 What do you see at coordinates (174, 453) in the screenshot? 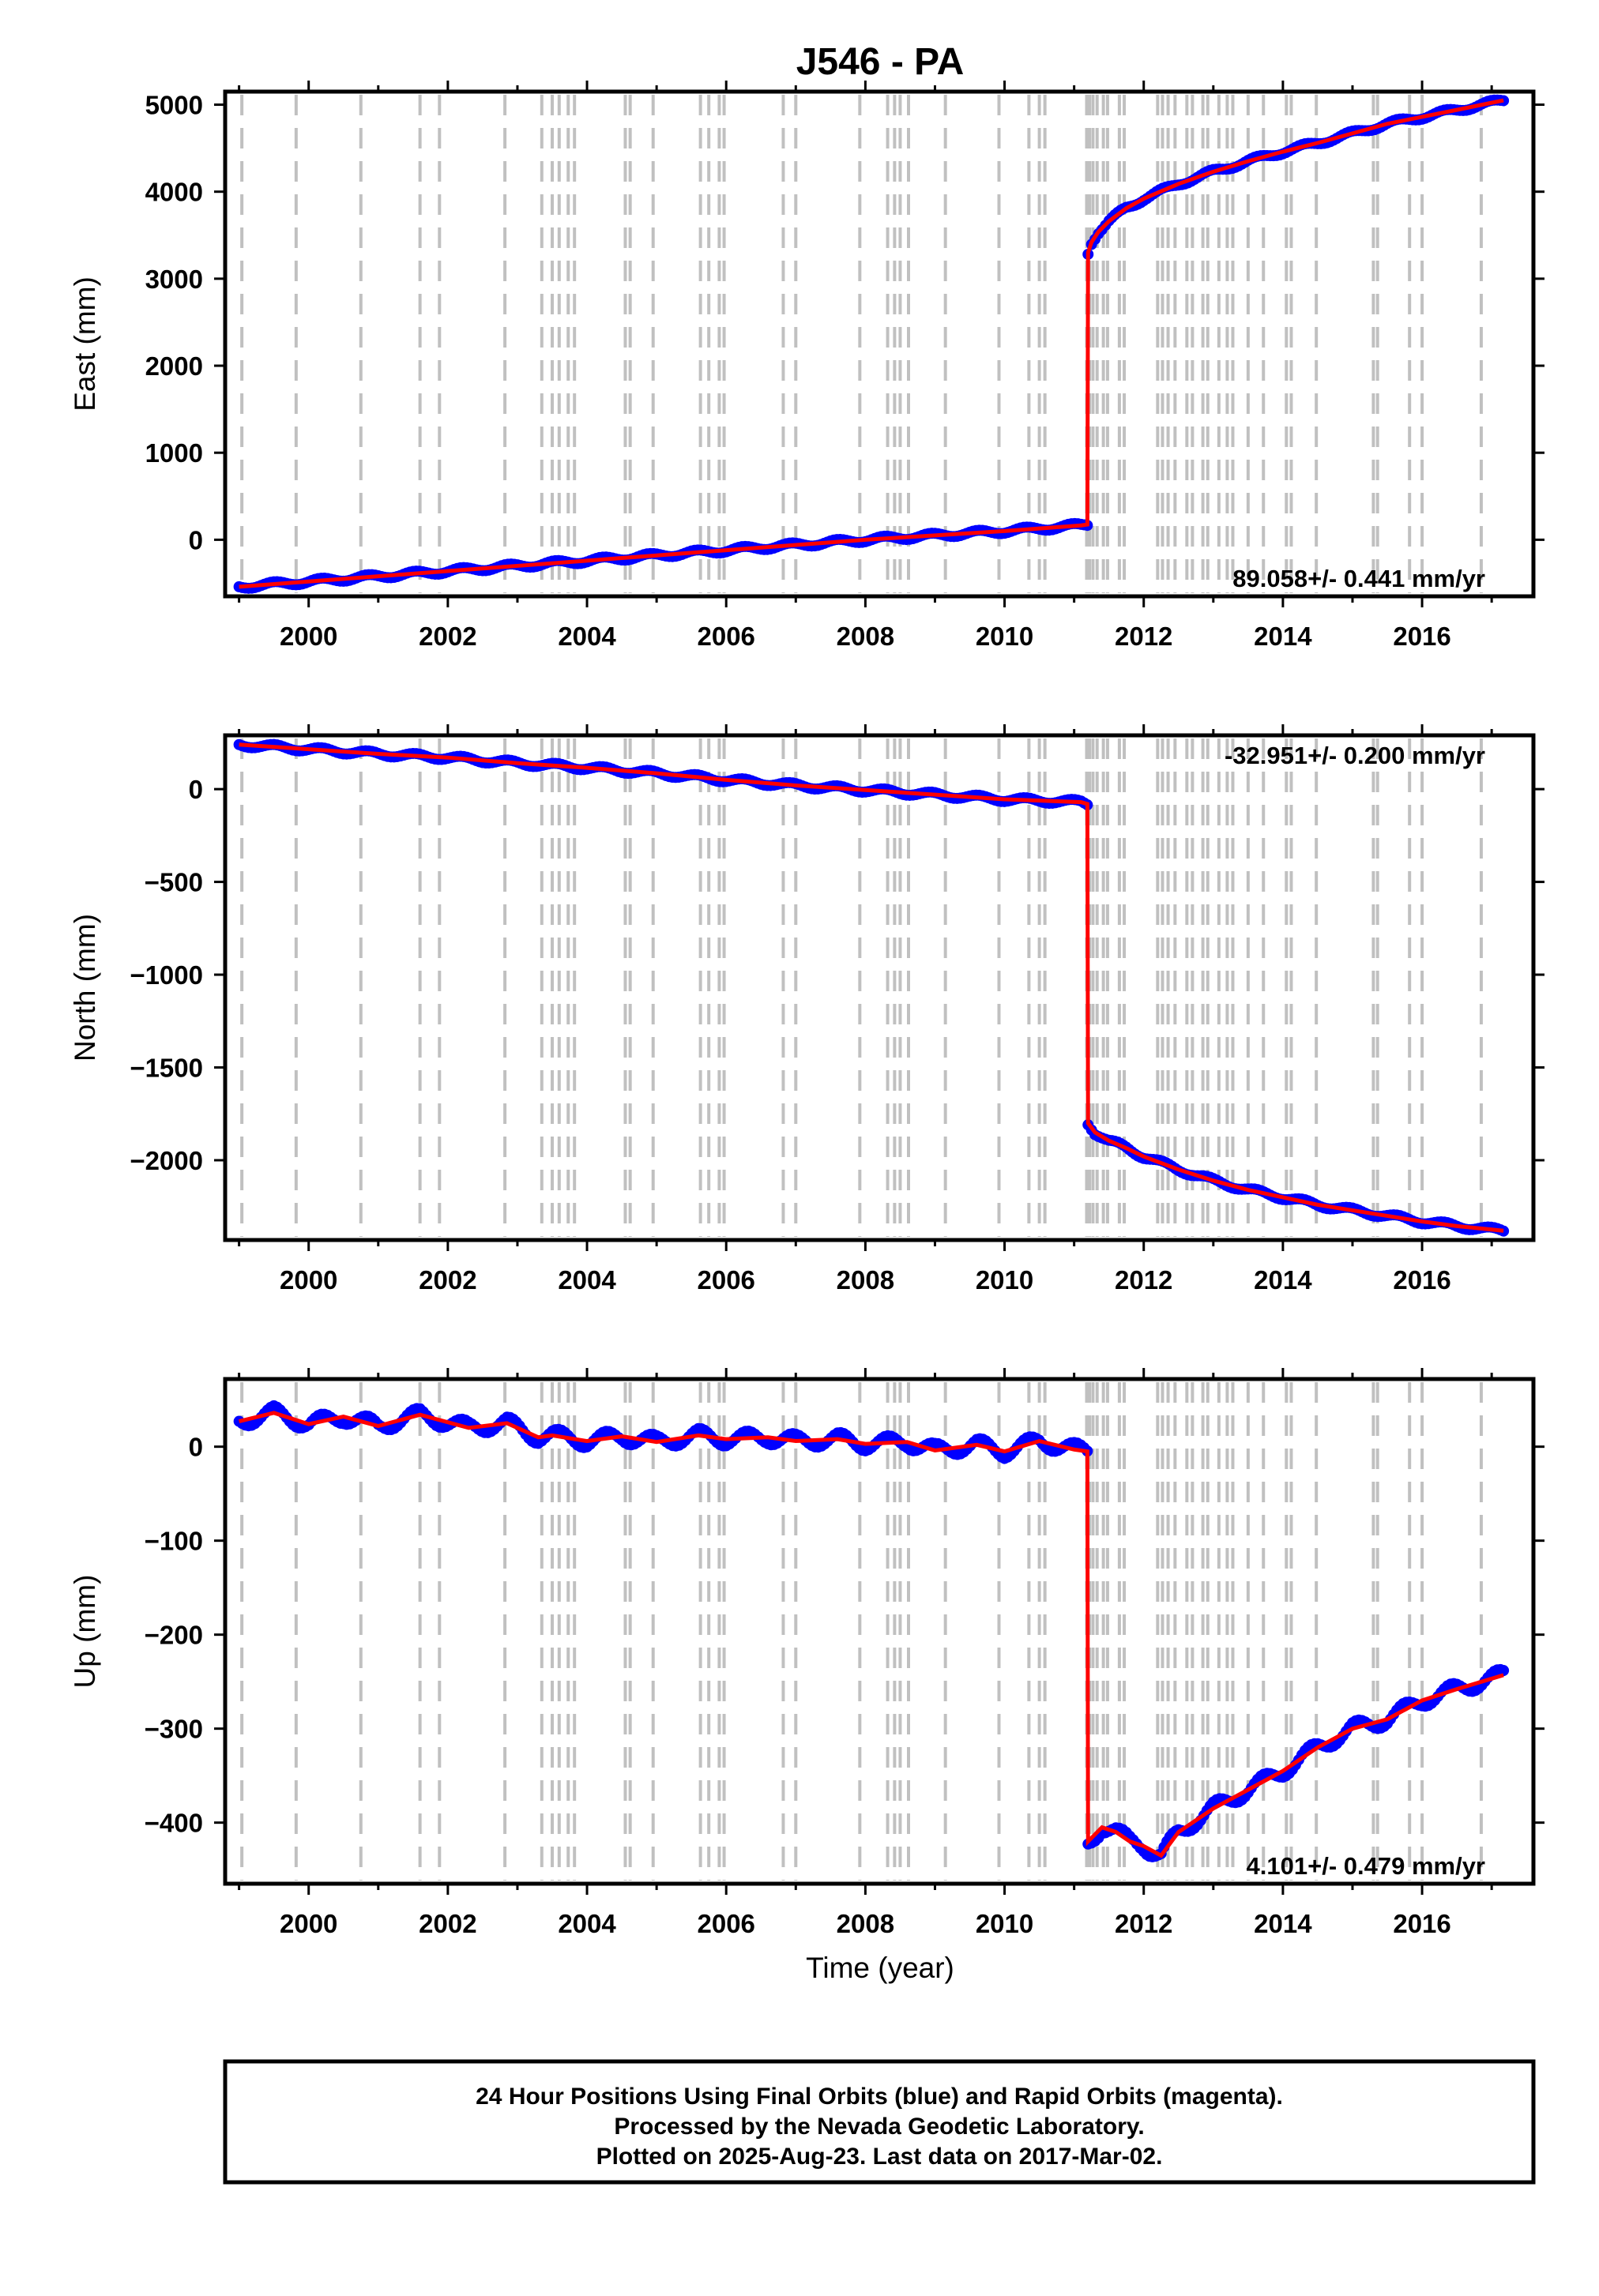
I see `y-tick-label: 1000` at bounding box center [174, 453].